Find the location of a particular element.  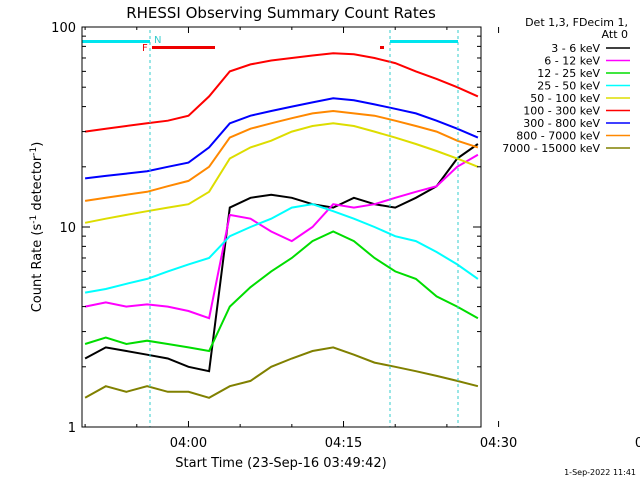

flare-bar-short is located at coordinates (382, 47).